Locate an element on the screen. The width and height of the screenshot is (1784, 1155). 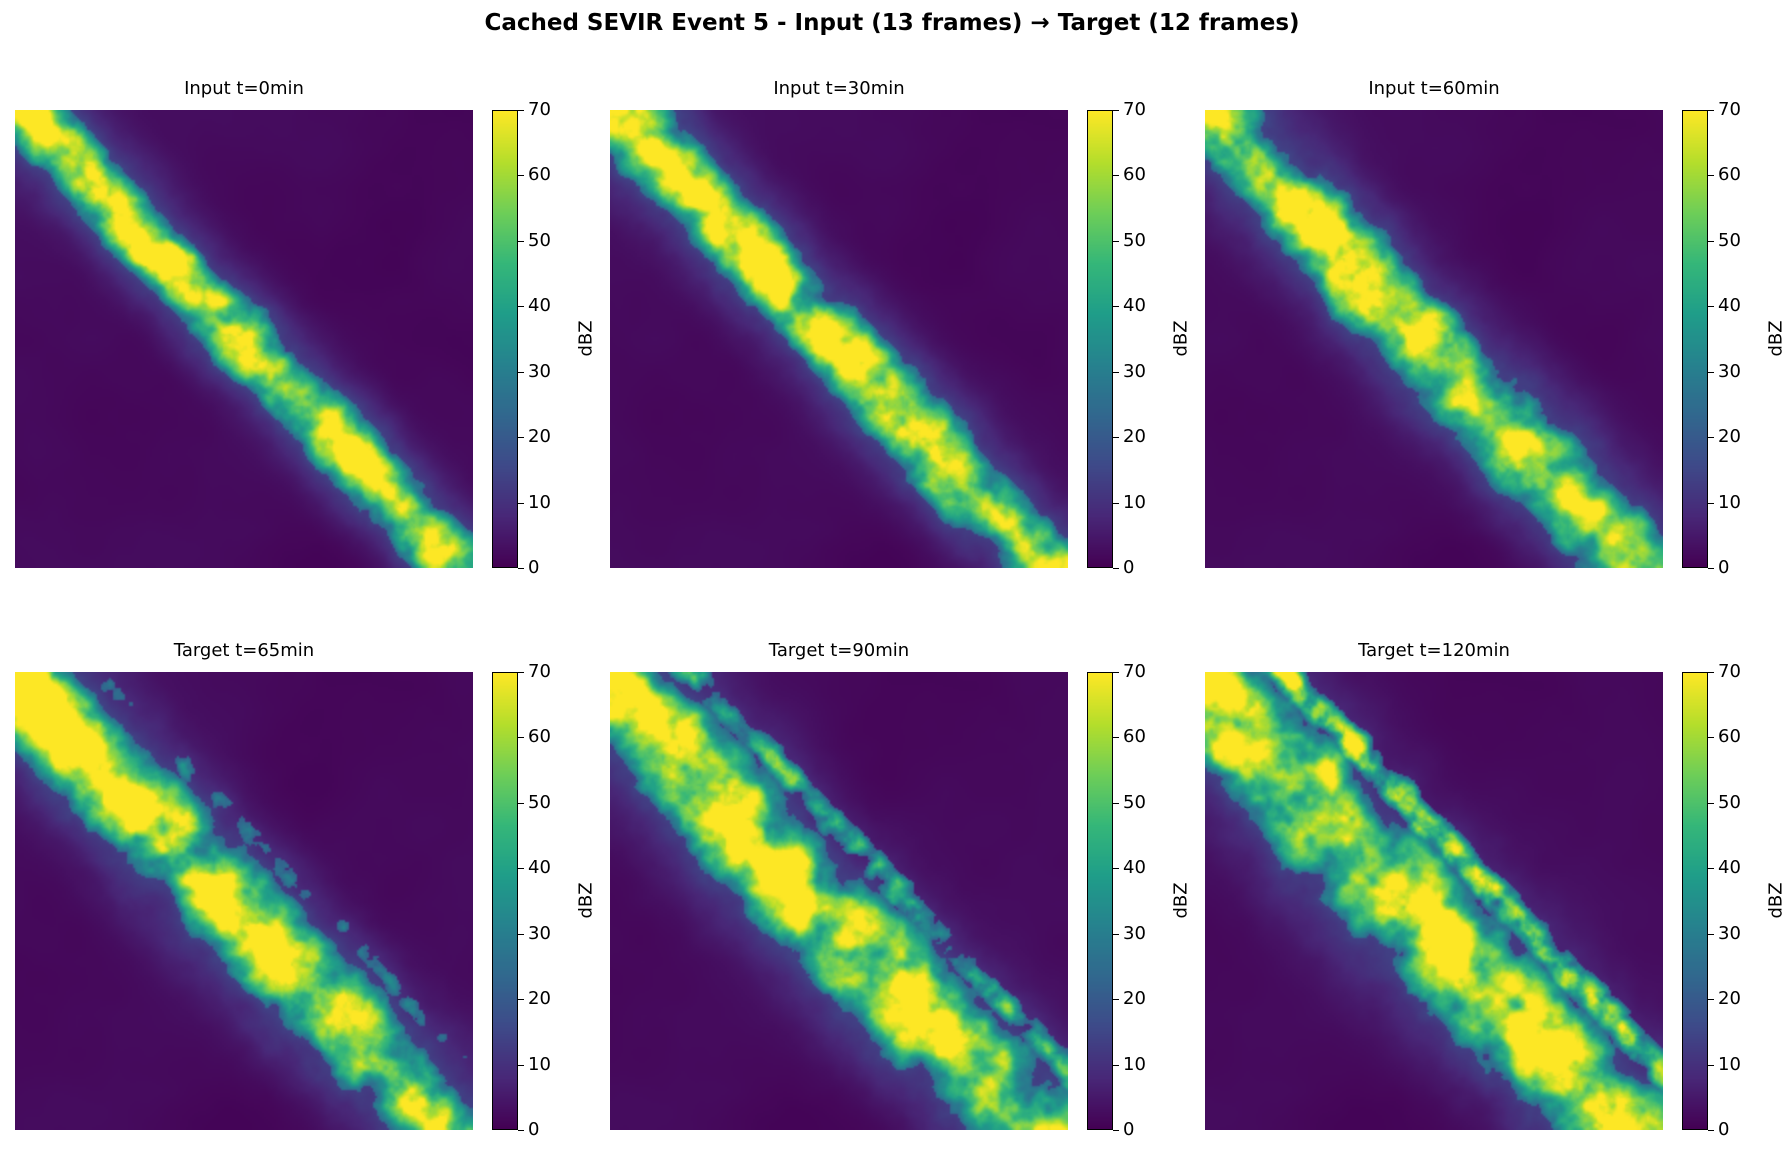
panel-title: Input t=60min is located at coordinates (1434, 88).